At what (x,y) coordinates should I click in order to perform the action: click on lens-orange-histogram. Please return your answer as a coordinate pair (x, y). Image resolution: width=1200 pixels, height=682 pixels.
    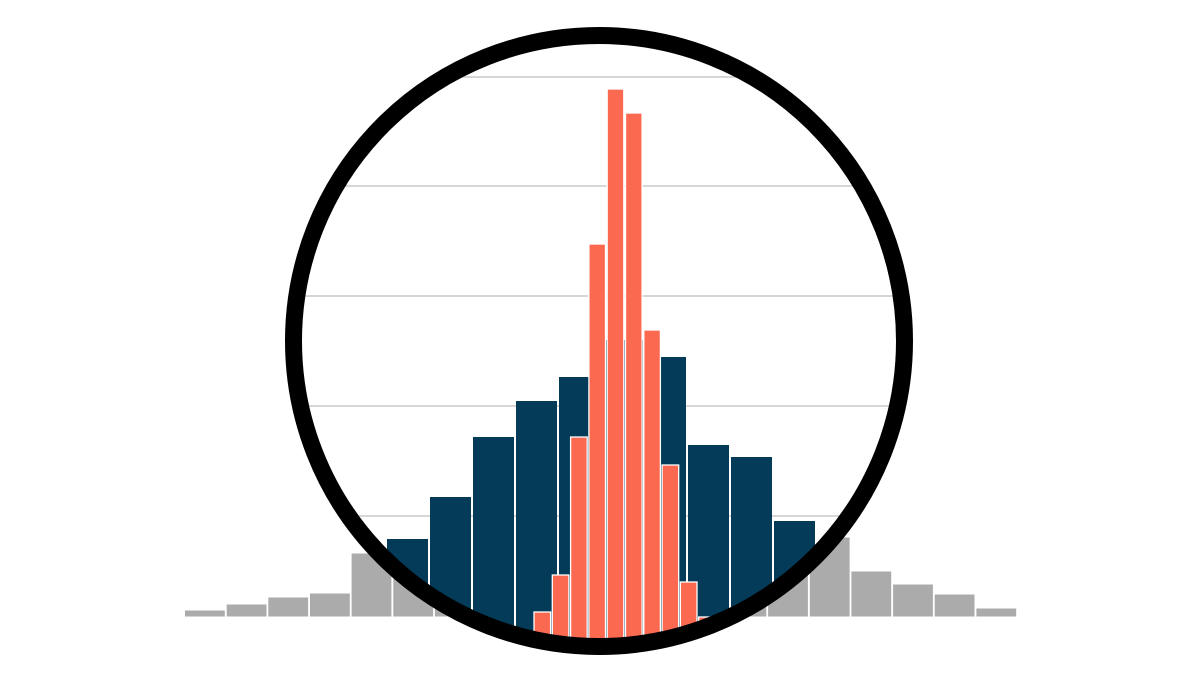
    Looking at the image, I should click on (624, 367).